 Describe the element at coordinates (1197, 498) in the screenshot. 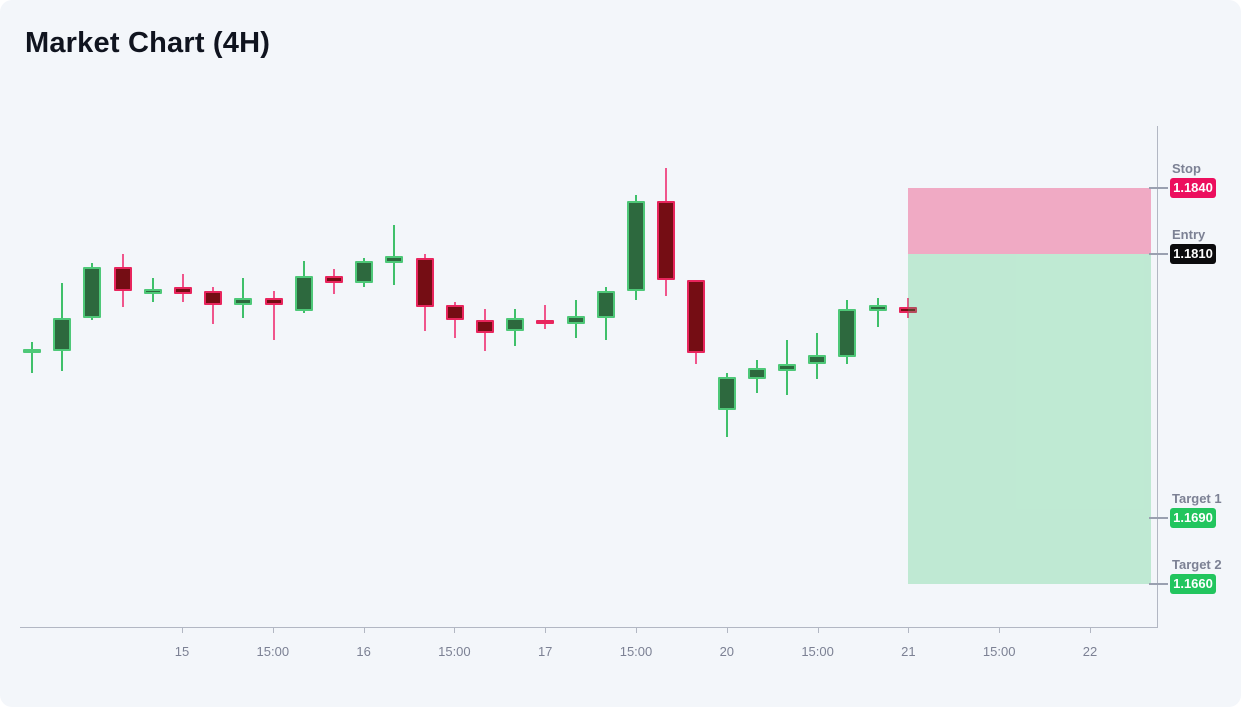

I see `level-label-target1: Target 1` at that location.